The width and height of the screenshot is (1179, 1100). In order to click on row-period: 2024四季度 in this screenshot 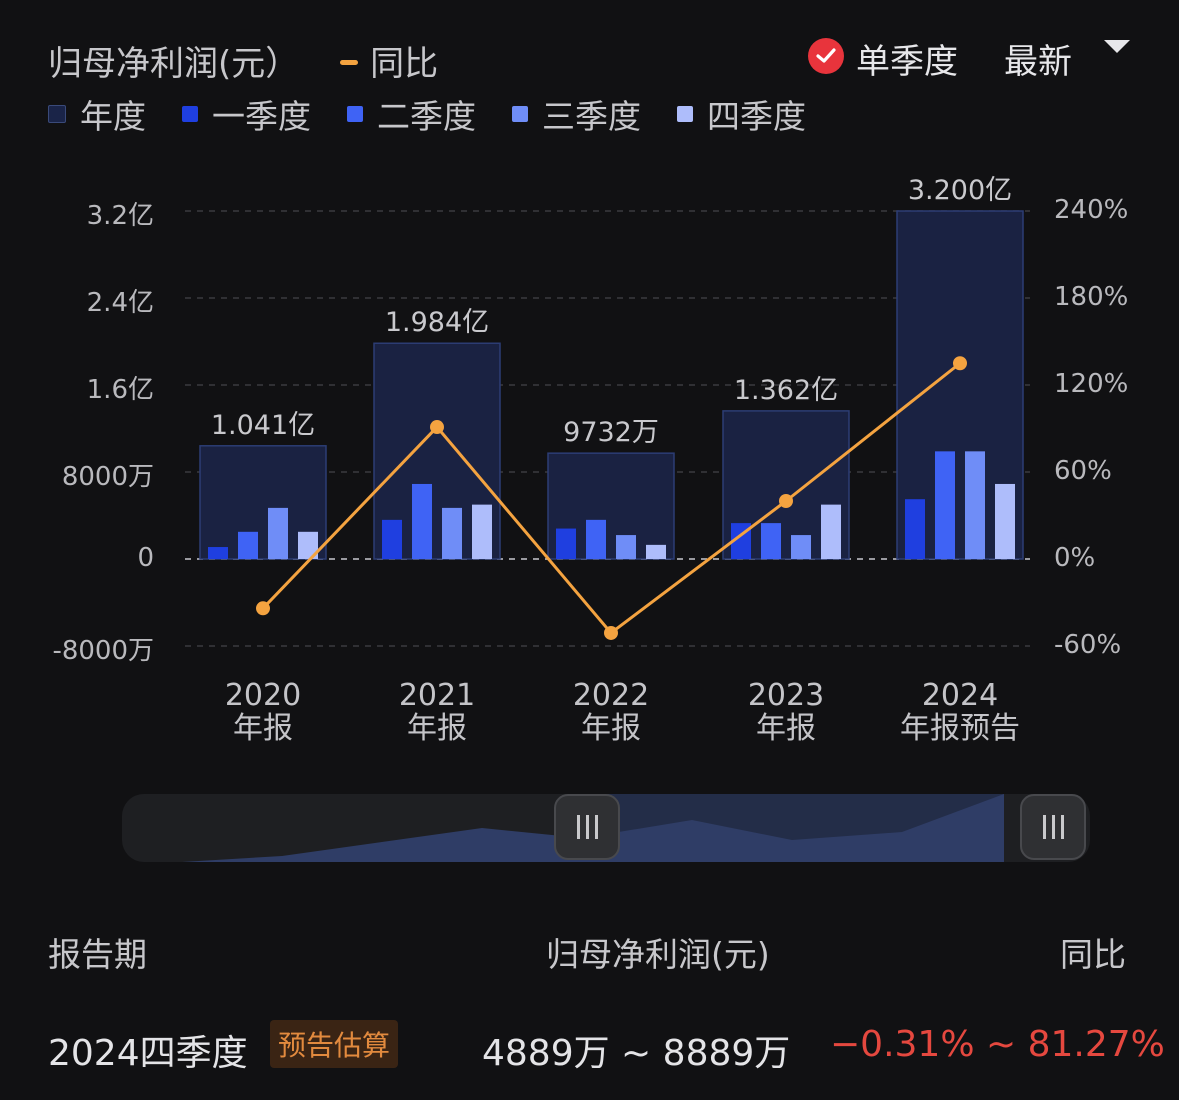, I will do `click(148, 1053)`.